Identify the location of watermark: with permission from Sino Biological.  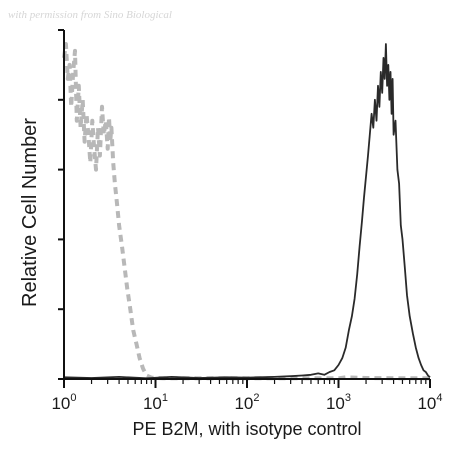
(90, 15).